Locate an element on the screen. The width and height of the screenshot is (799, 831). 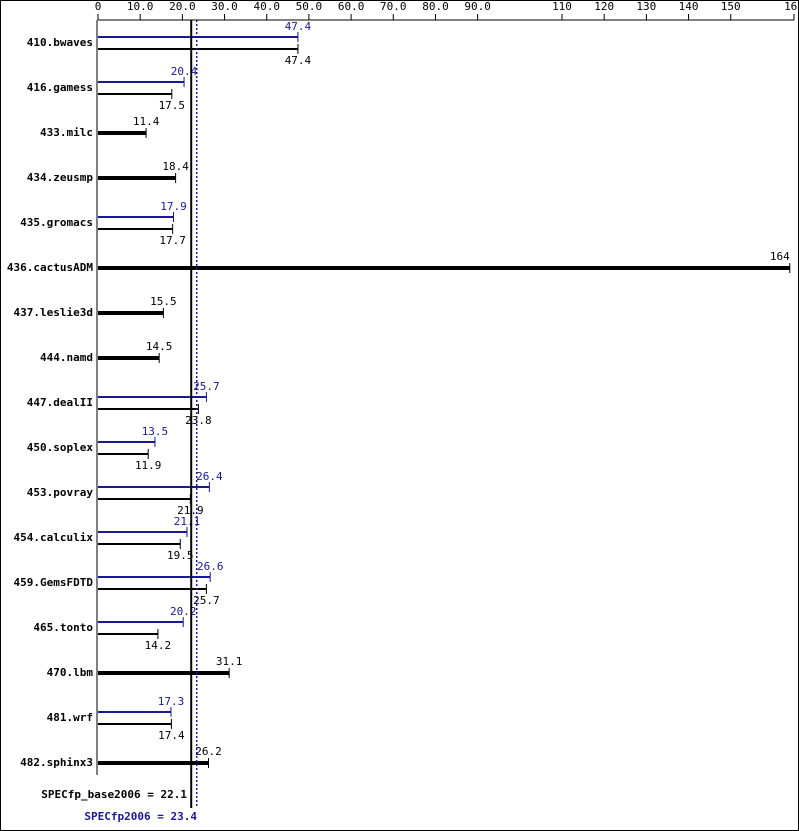
value-label: 11.4 is located at coordinates (146, 121).